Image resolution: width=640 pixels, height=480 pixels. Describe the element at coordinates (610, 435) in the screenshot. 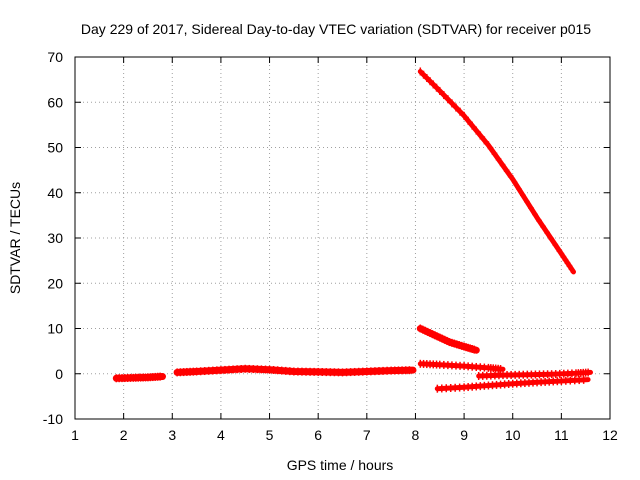

I see `x-tick-label: 12` at that location.